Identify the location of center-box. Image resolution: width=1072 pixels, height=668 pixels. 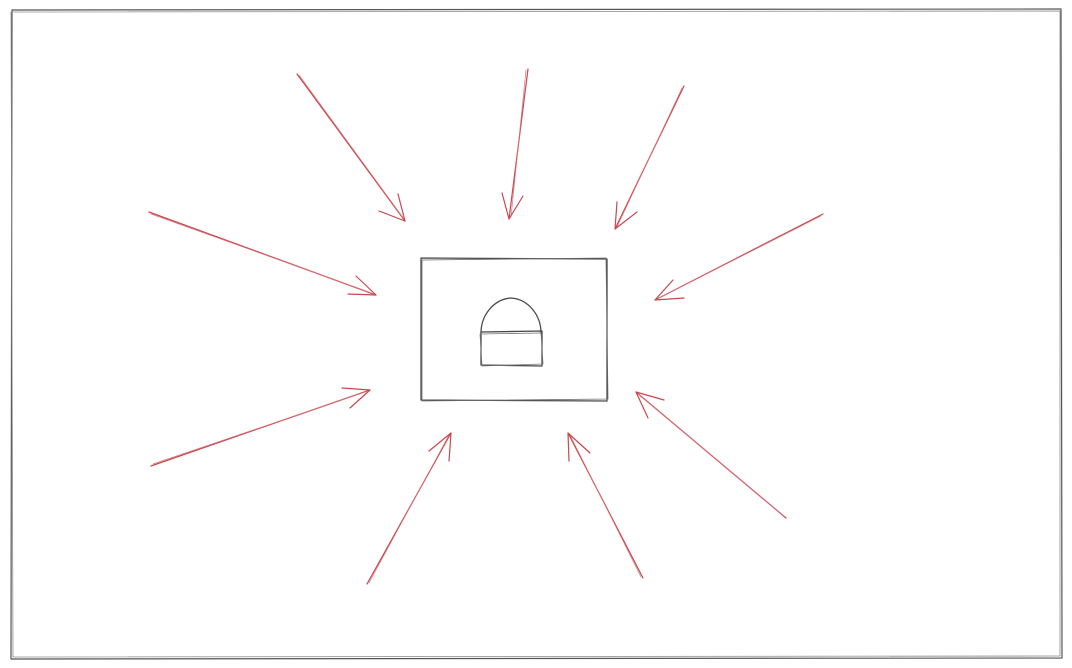
(514, 329).